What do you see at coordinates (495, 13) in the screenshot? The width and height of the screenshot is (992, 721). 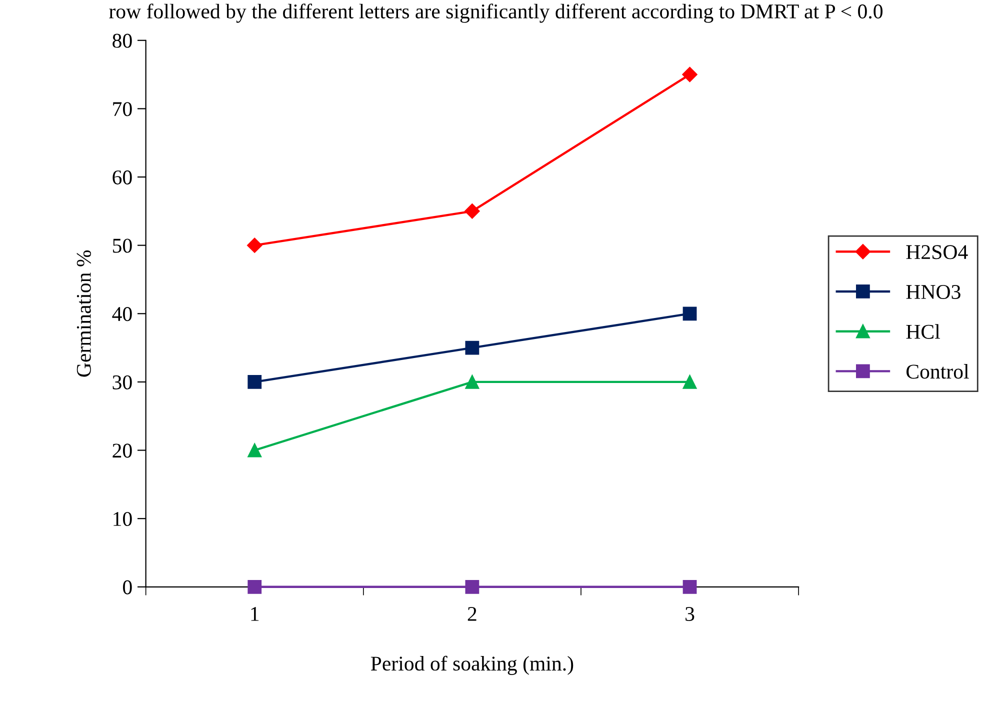 I see `text: row followed by the different letters are significantly different according to DMRT at P < 0.0` at bounding box center [495, 13].